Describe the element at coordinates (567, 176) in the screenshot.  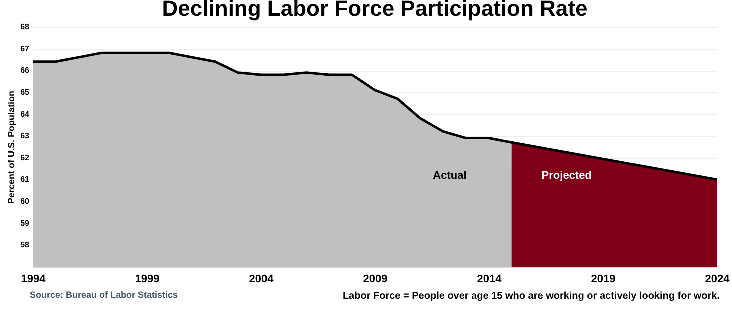
I see `series-label: Projected` at that location.